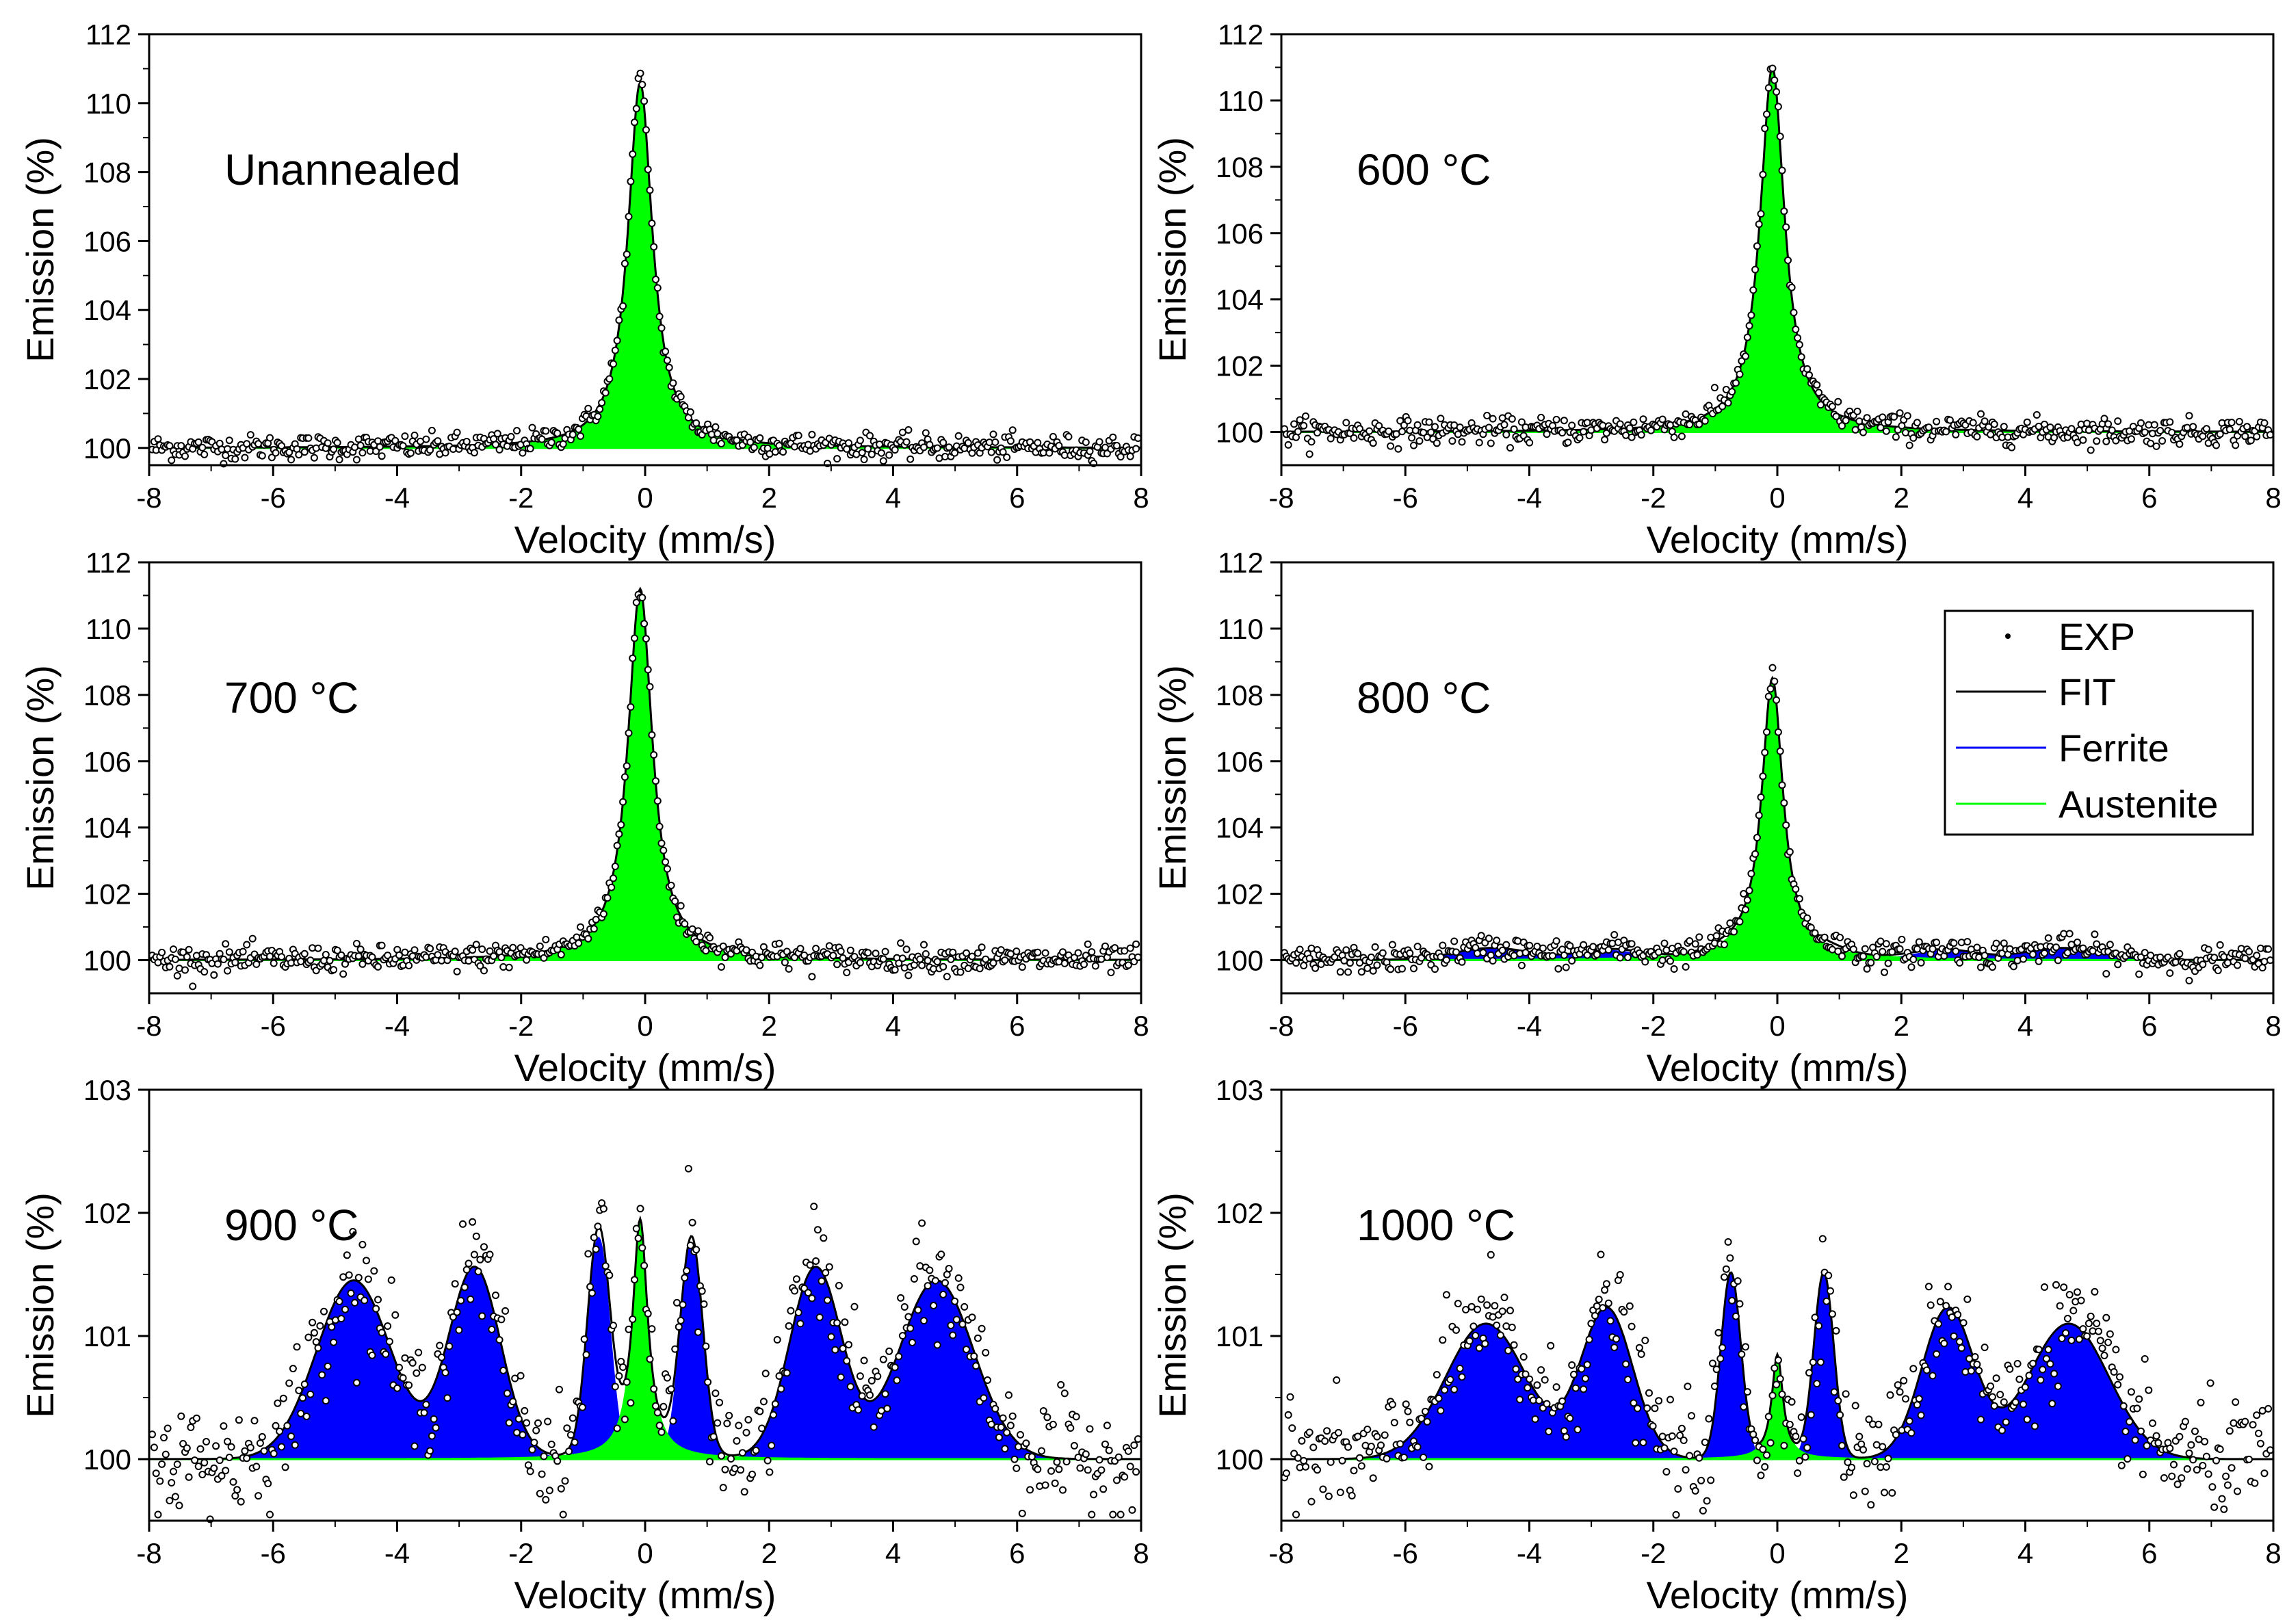 The width and height of the screenshot is (2287, 1624). What do you see at coordinates (273, 1026) in the screenshot?
I see `x-tick-label: -6` at bounding box center [273, 1026].